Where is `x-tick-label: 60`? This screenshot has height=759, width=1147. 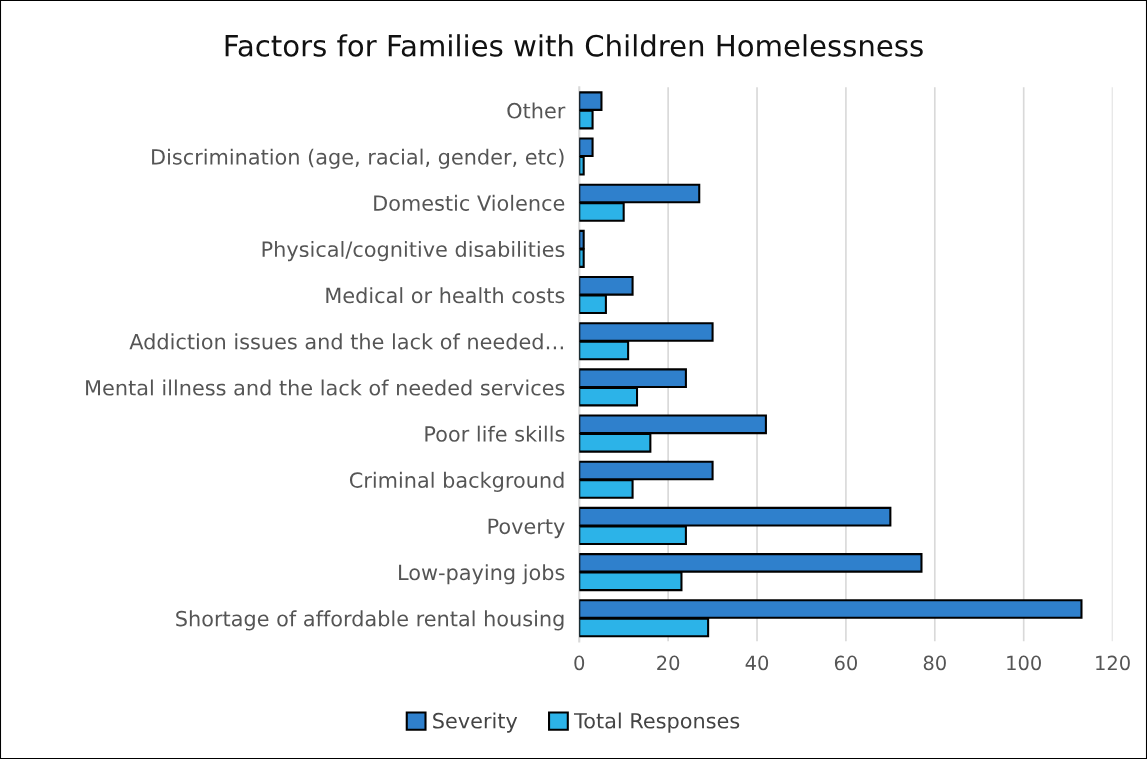
x-tick-label: 60 is located at coordinates (845, 663).